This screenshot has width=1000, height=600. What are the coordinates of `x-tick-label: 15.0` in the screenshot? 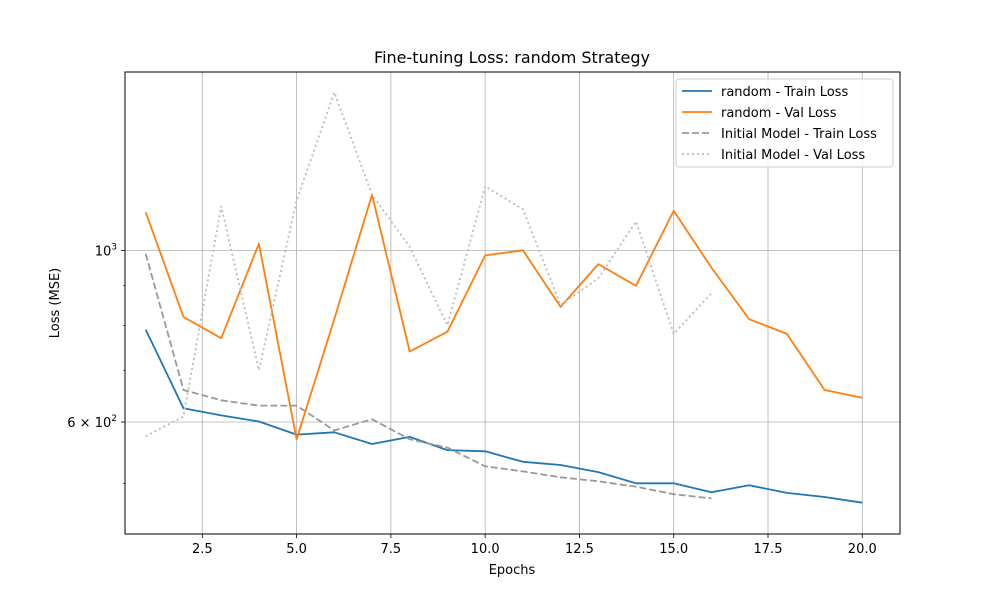 It's located at (673, 549).